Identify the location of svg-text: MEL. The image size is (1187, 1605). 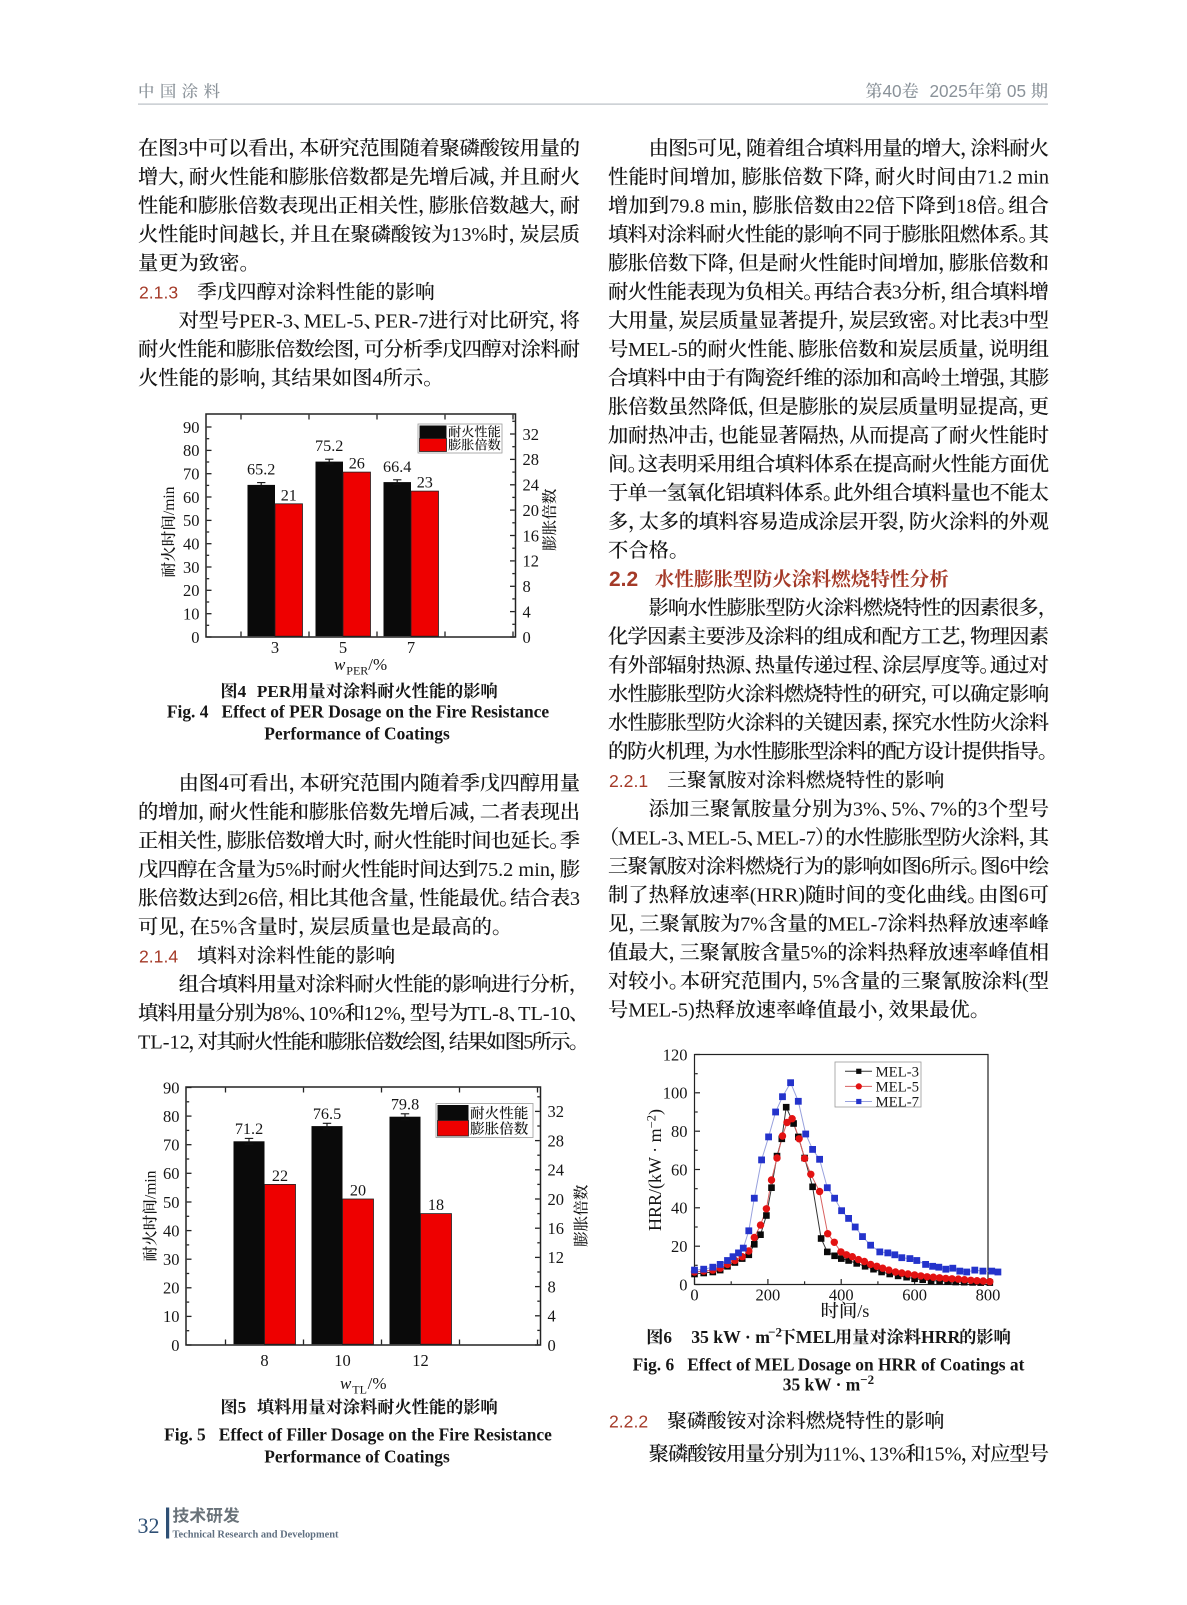
(816, 1337).